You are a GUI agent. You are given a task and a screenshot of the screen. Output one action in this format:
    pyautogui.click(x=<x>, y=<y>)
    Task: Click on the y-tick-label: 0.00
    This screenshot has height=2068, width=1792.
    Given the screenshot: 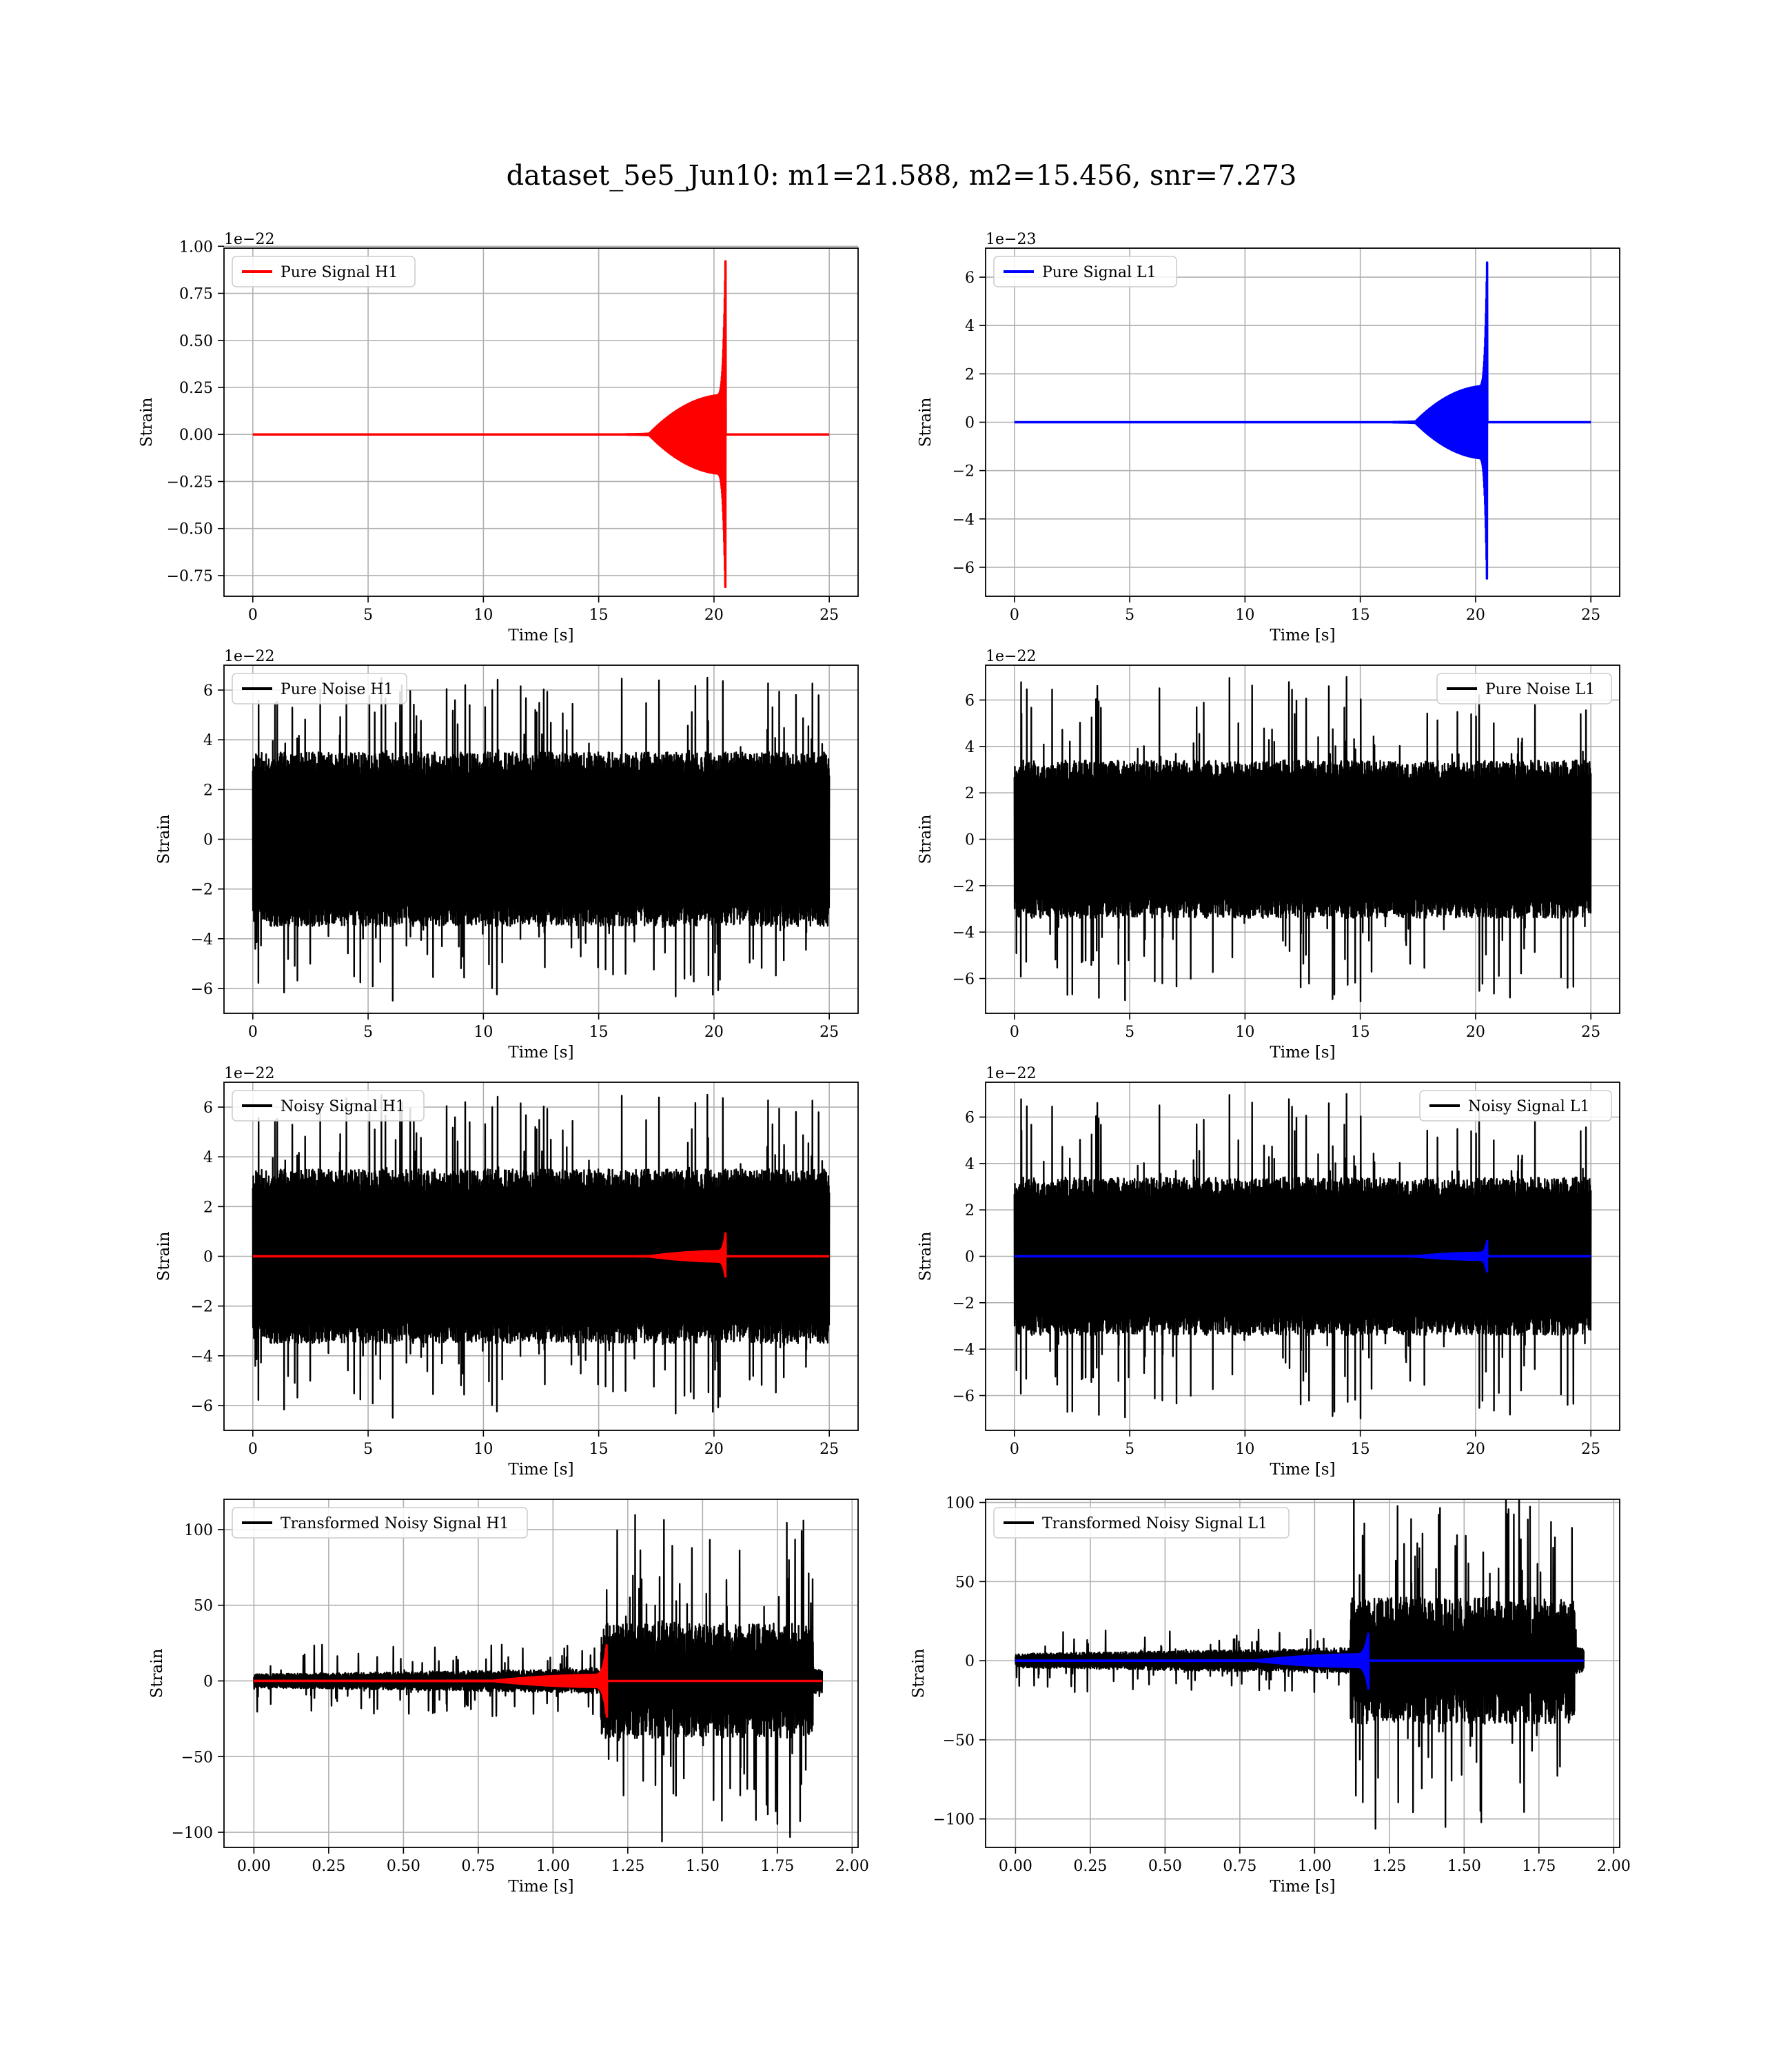 What is the action you would take?
    pyautogui.click(x=196, y=435)
    